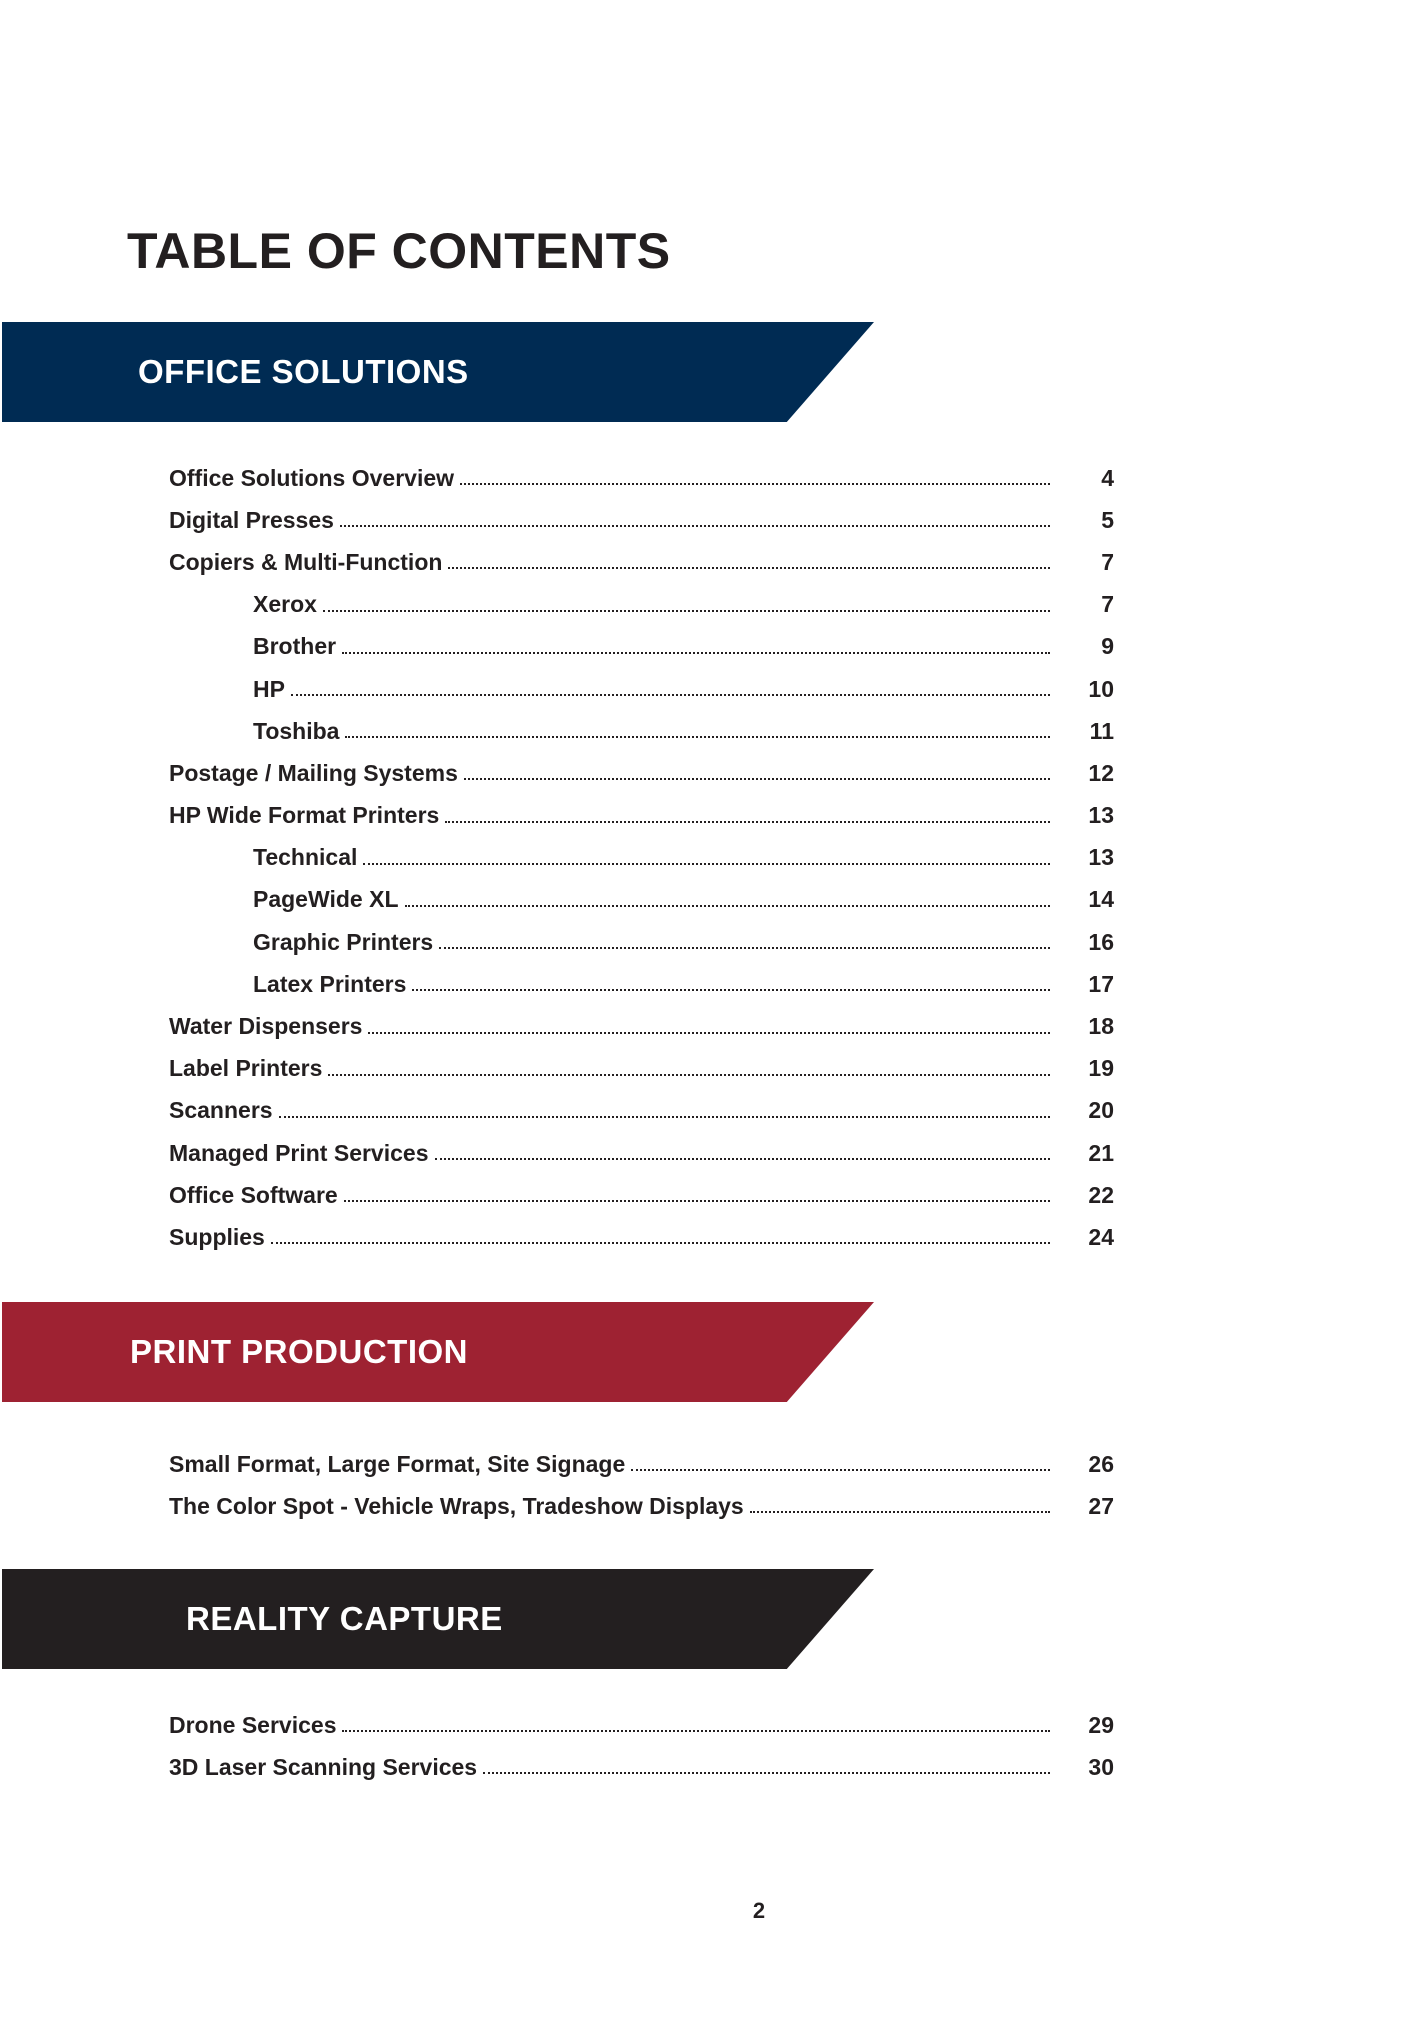 This screenshot has height=2028, width=1428. I want to click on toc-entry-page: 16, so click(1101, 941).